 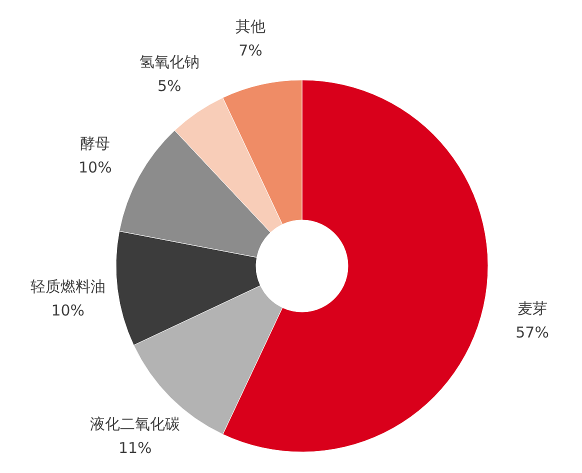 I want to click on slice-label: 其他, so click(x=251, y=27).